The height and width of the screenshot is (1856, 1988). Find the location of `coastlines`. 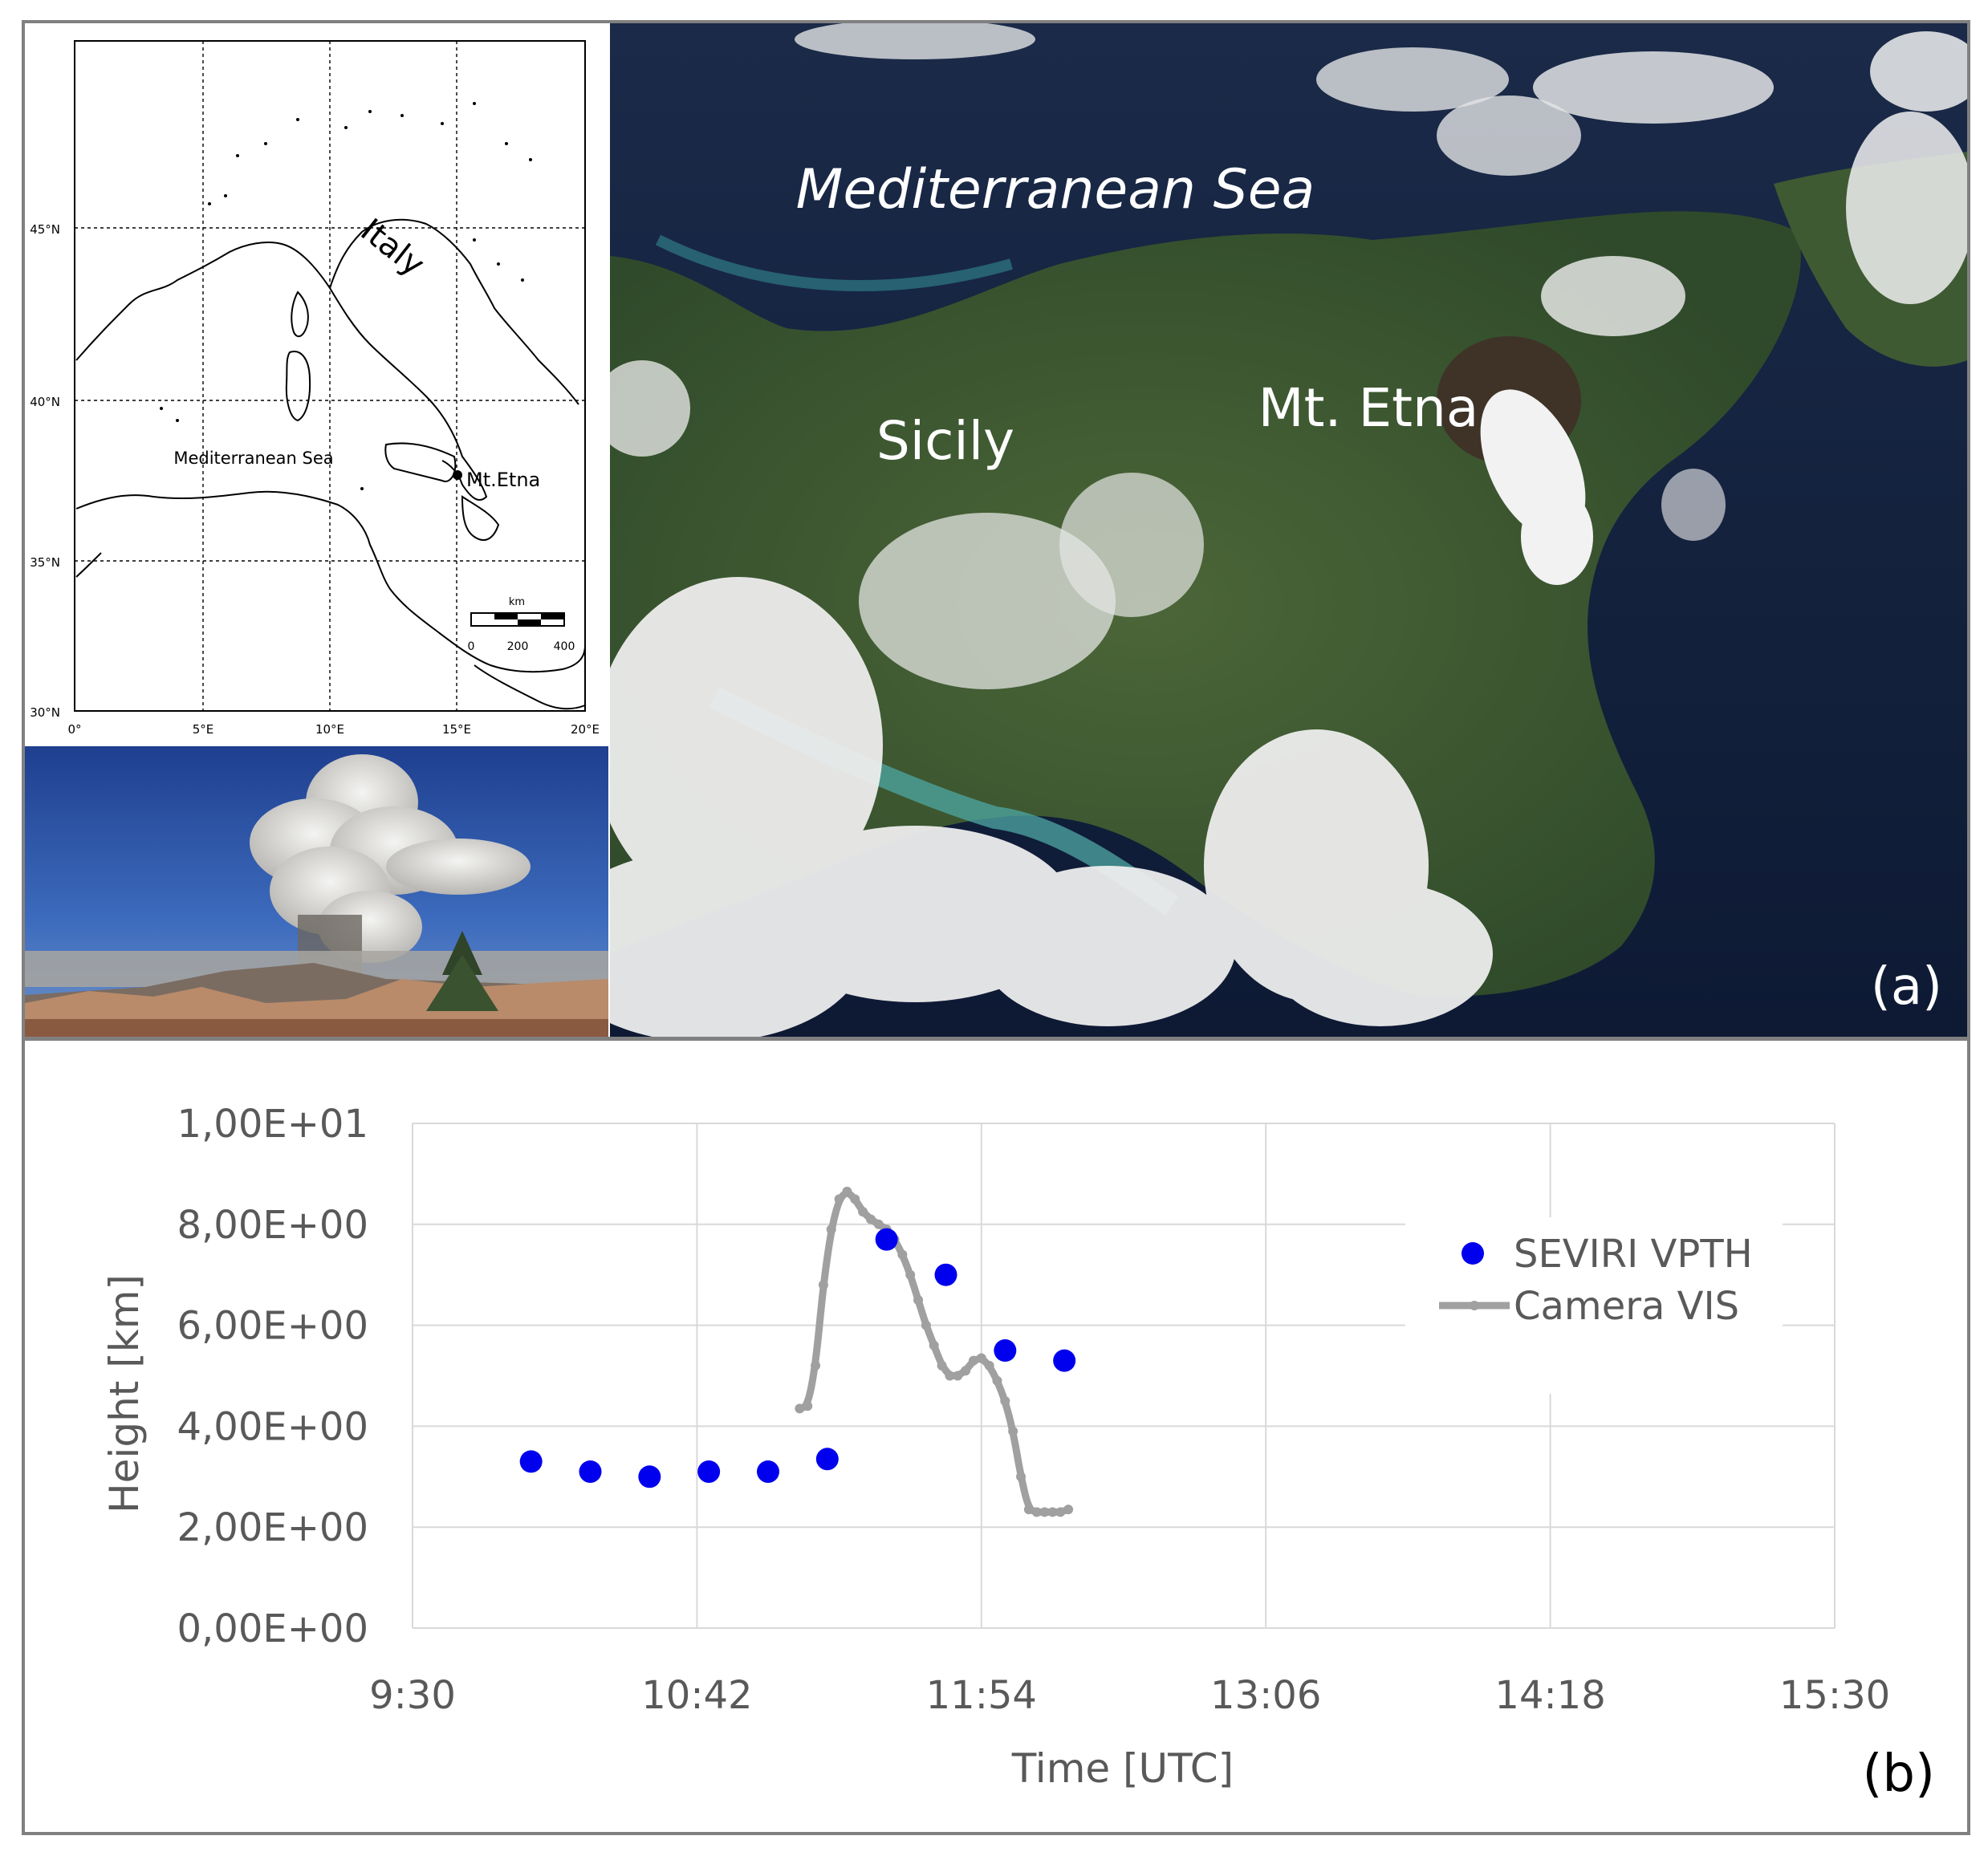

coastlines is located at coordinates (330, 464).